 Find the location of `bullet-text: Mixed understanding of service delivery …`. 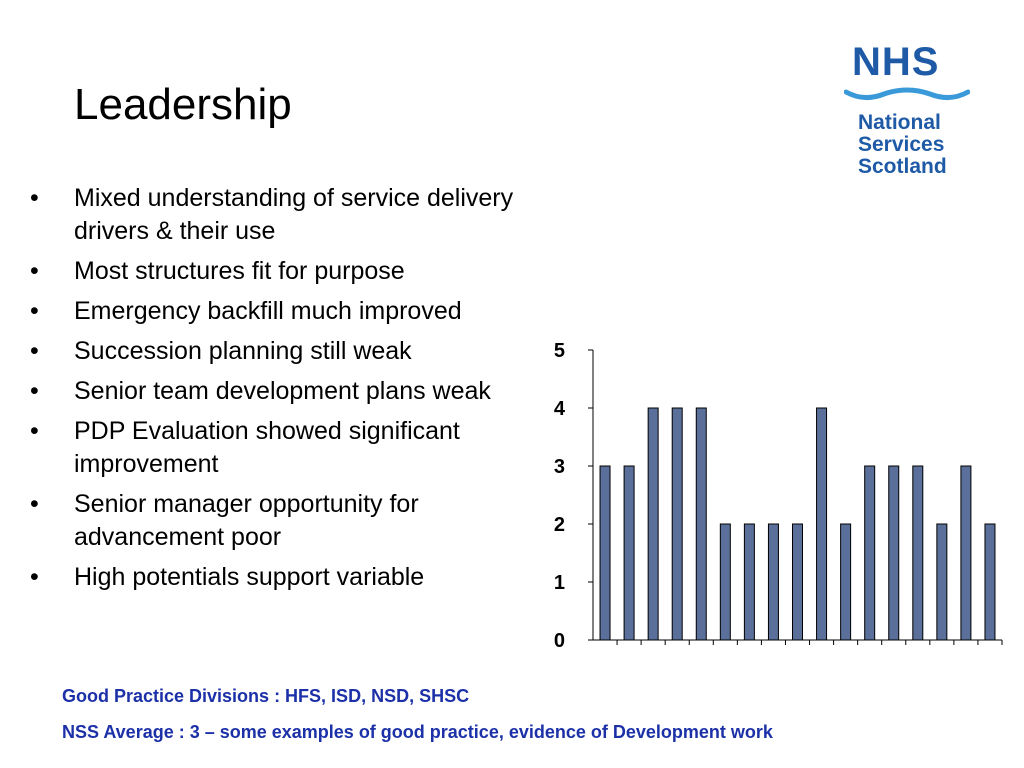

bullet-text: Mixed understanding of service delivery … is located at coordinates (294, 214).